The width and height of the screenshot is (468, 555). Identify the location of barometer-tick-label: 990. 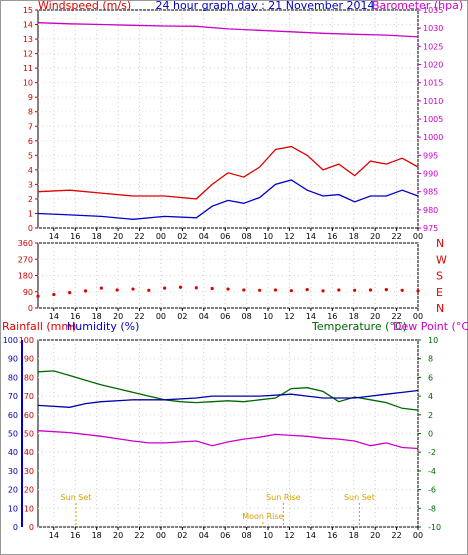
(430, 174).